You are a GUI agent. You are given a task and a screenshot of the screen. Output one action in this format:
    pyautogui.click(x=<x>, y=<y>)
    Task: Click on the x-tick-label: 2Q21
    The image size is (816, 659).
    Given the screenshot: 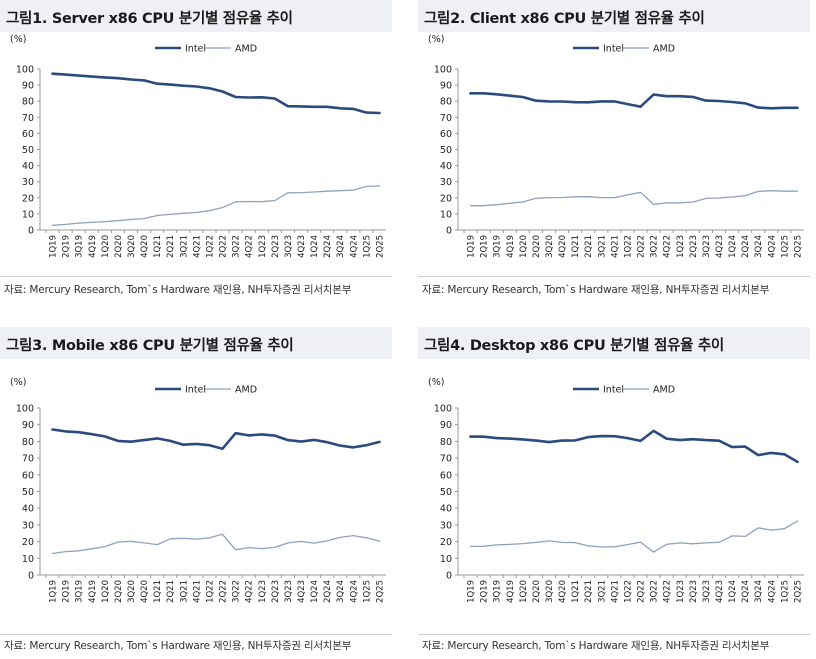 What is the action you would take?
    pyautogui.click(x=171, y=591)
    